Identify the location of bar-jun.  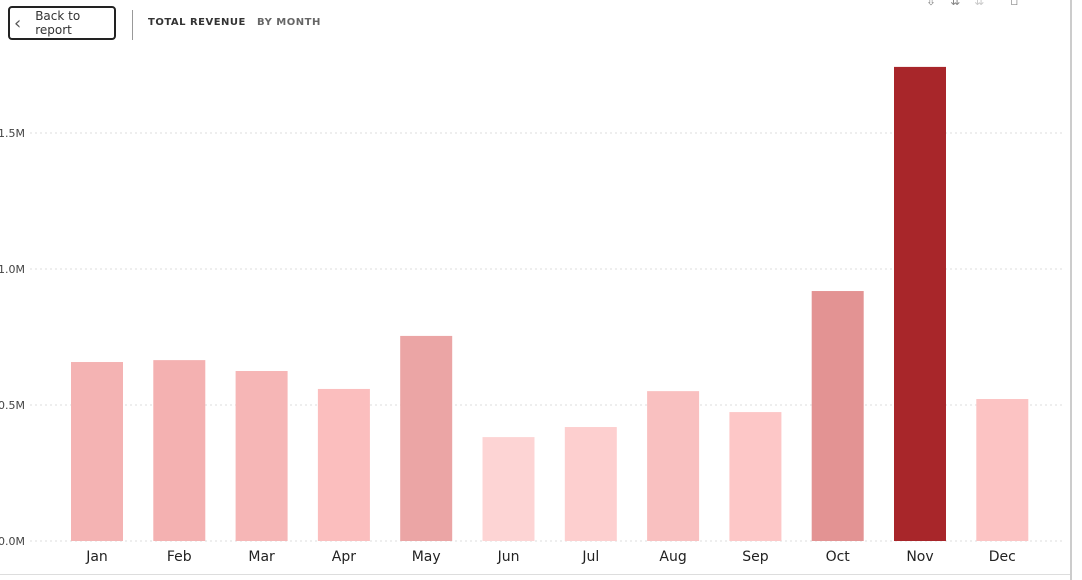
(508, 489).